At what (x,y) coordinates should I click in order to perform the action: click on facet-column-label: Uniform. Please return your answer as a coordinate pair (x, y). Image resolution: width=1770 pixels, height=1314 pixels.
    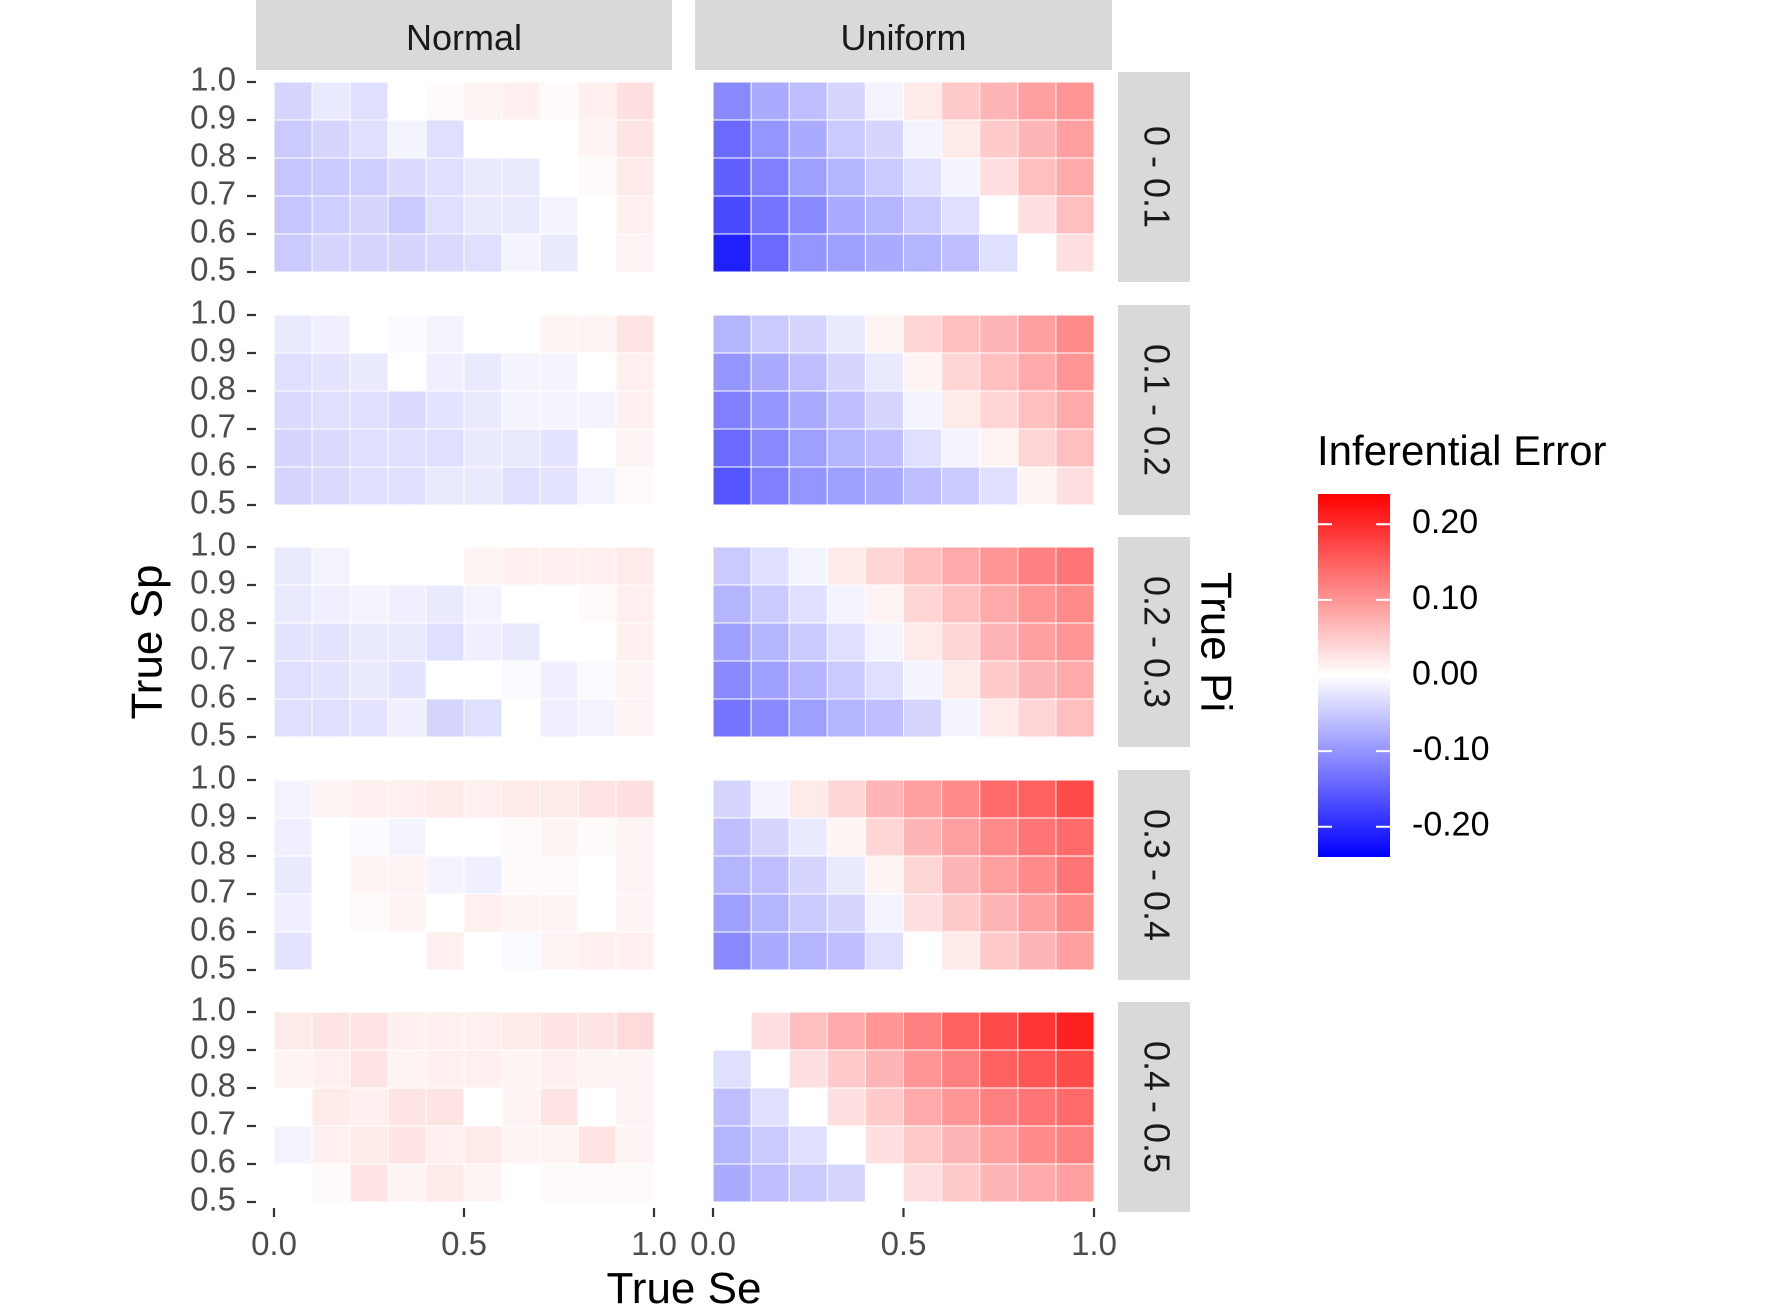
    Looking at the image, I should click on (903, 37).